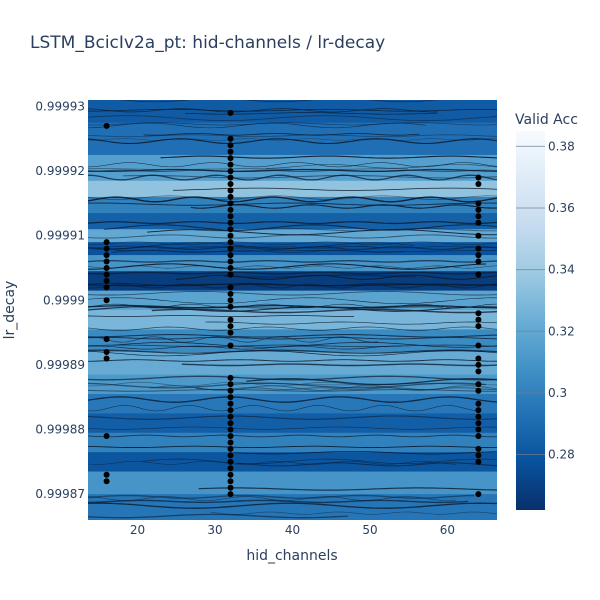 The width and height of the screenshot is (600, 600). Describe the element at coordinates (60, 430) in the screenshot. I see `y-tick-label: 0.99988` at that location.